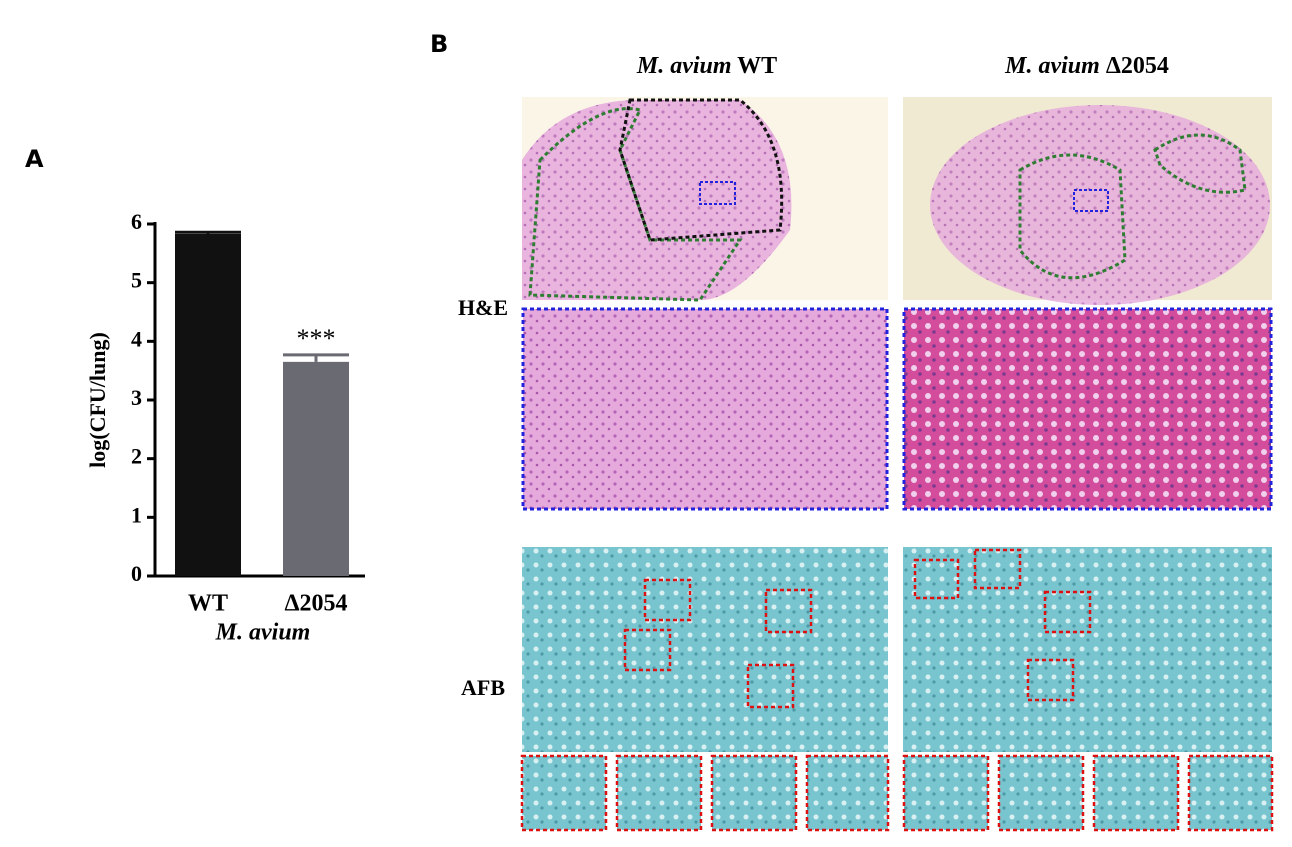  I want to click on significance: ***, so click(316, 338).